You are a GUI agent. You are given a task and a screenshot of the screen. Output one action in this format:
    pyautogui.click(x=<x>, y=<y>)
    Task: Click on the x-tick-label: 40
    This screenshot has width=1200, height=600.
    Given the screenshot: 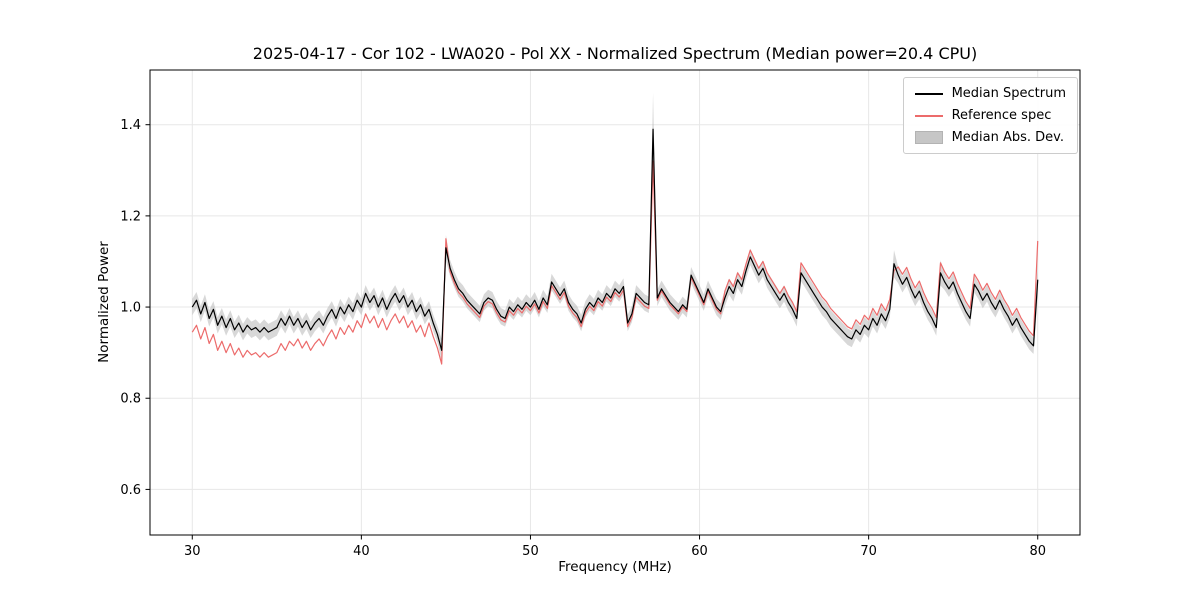 What is the action you would take?
    pyautogui.click(x=361, y=551)
    